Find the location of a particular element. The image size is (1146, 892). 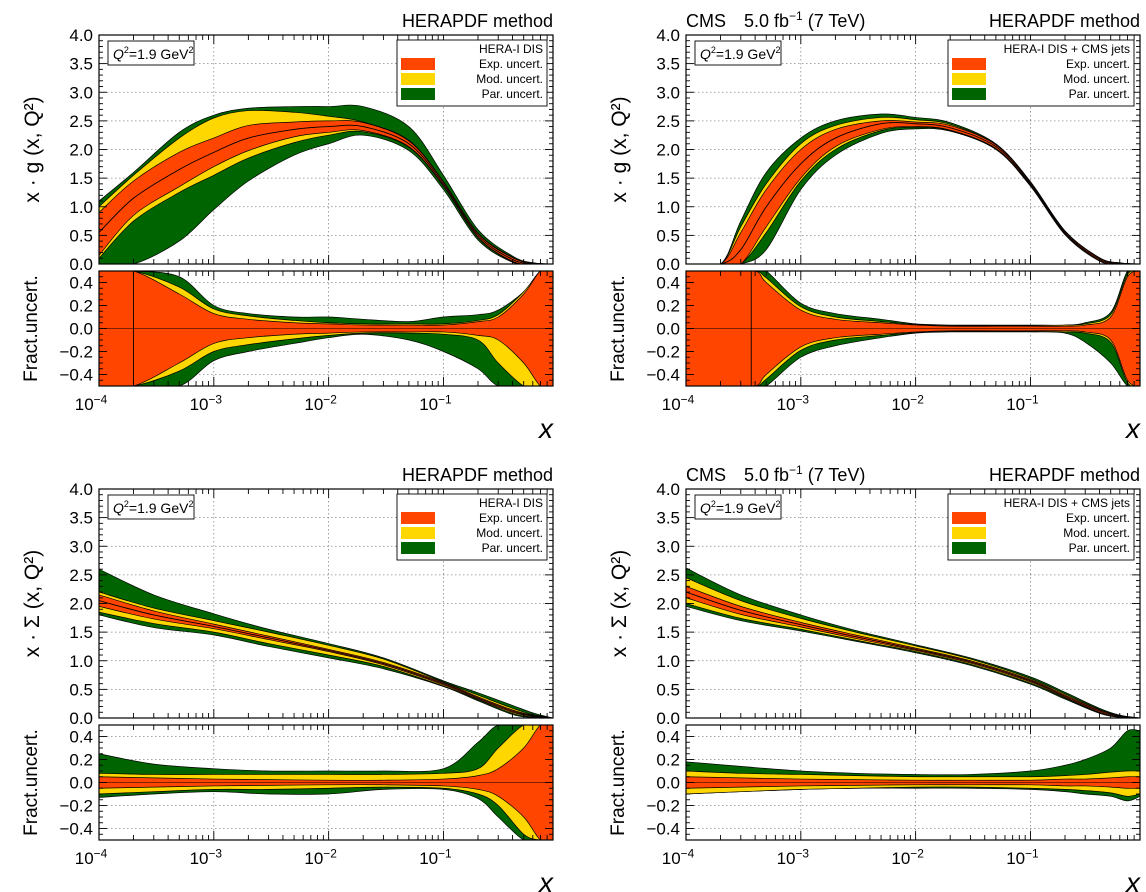

y-axis-label: x · Σ (x, Q²) is located at coordinates (32, 603).